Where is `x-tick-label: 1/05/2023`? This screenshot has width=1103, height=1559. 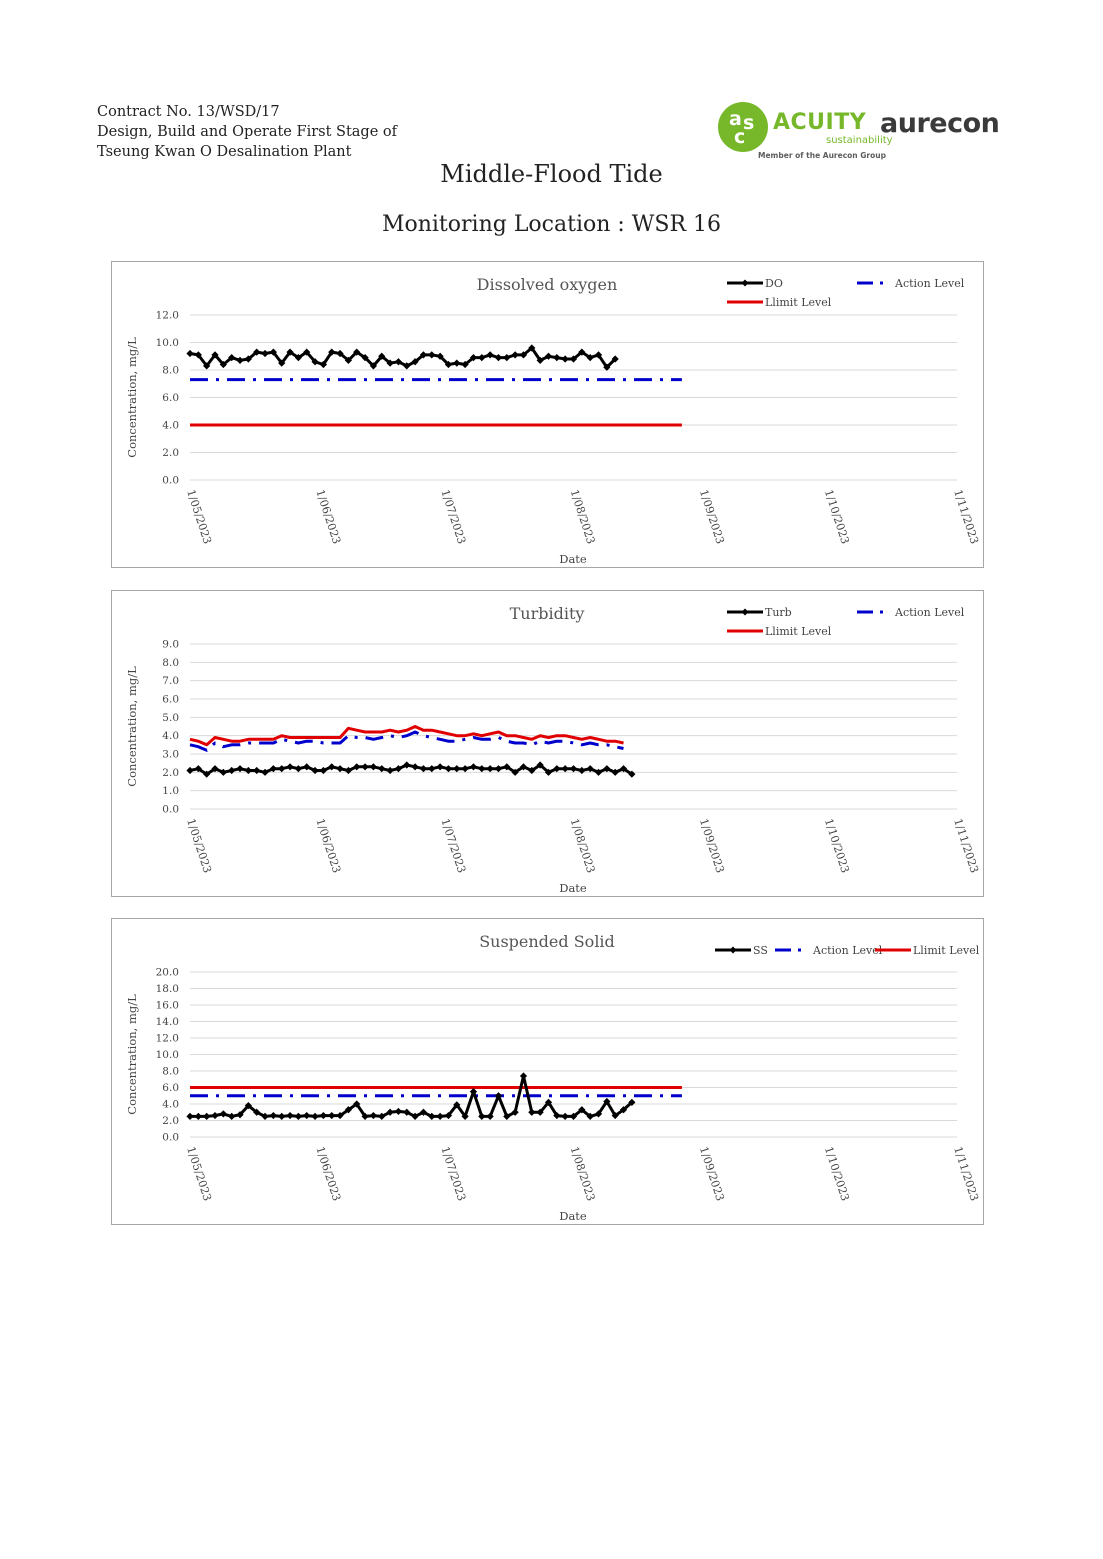
x-tick-label: 1/05/2023 is located at coordinates (199, 517).